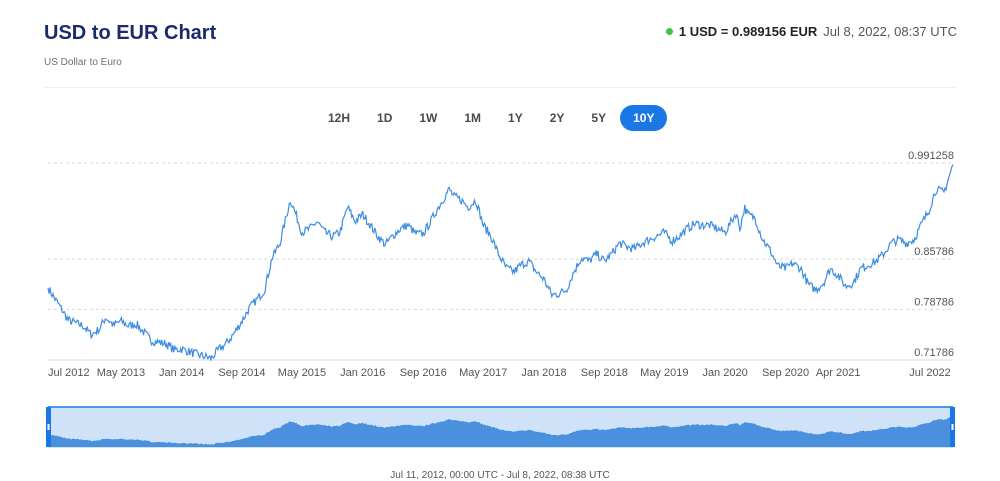  Describe the element at coordinates (934, 303) in the screenshot. I see `y-tick-label: 0.78786` at that location.